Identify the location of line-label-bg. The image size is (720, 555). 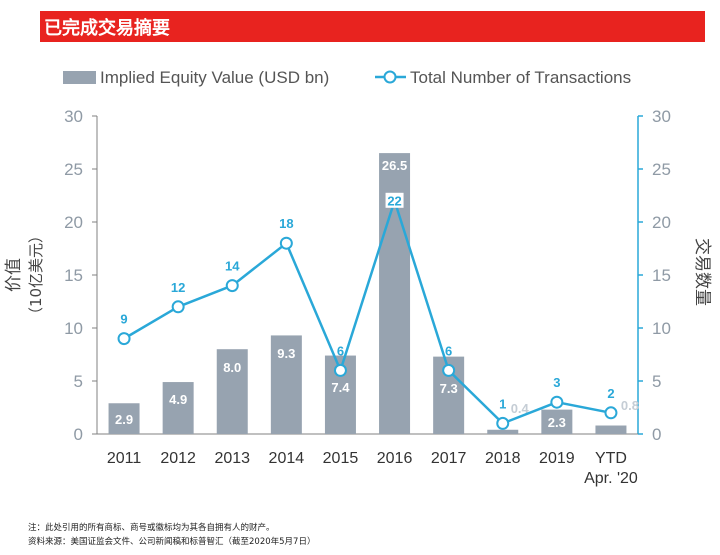
(394, 200).